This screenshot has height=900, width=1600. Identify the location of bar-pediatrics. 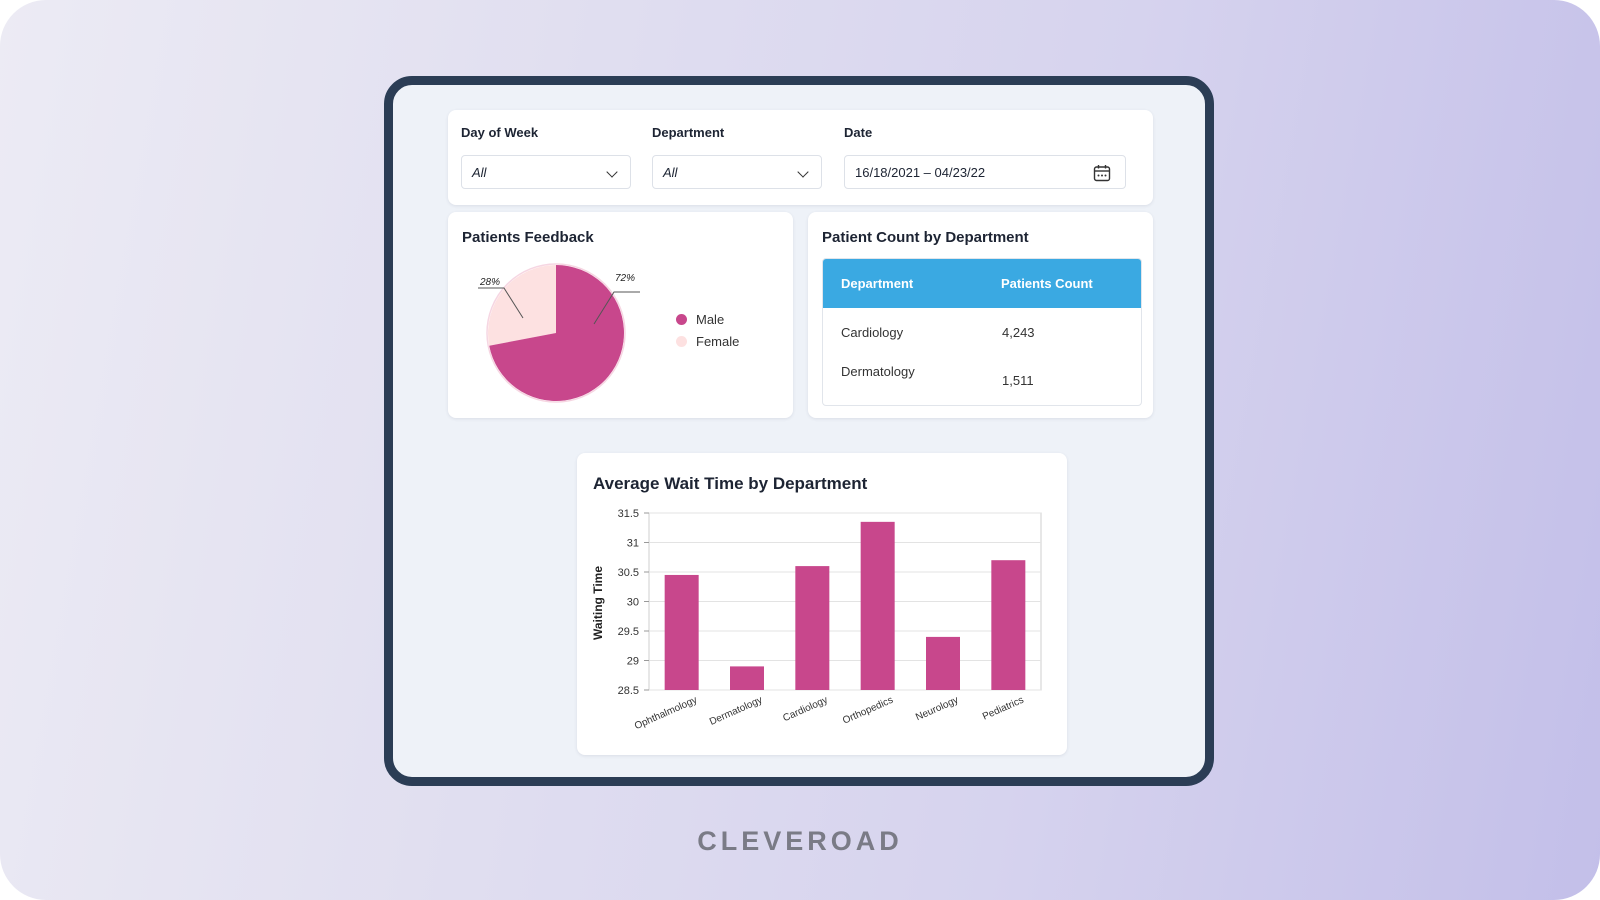
(1008, 625).